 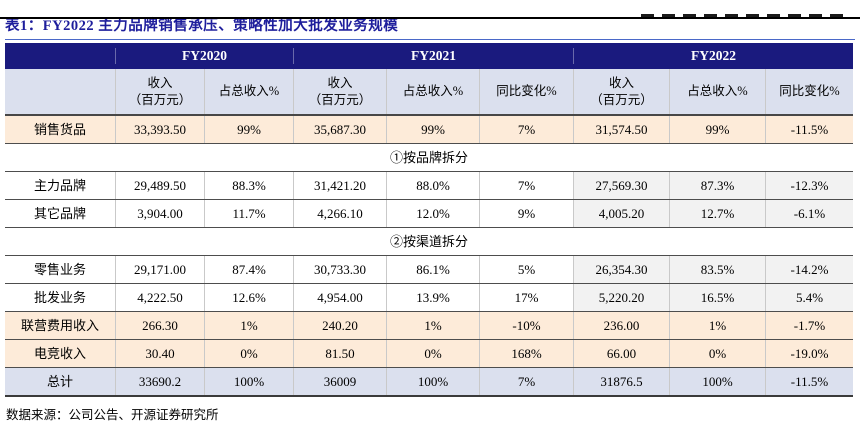 What do you see at coordinates (526, 325) in the screenshot?
I see `table-cell: -10%` at bounding box center [526, 325].